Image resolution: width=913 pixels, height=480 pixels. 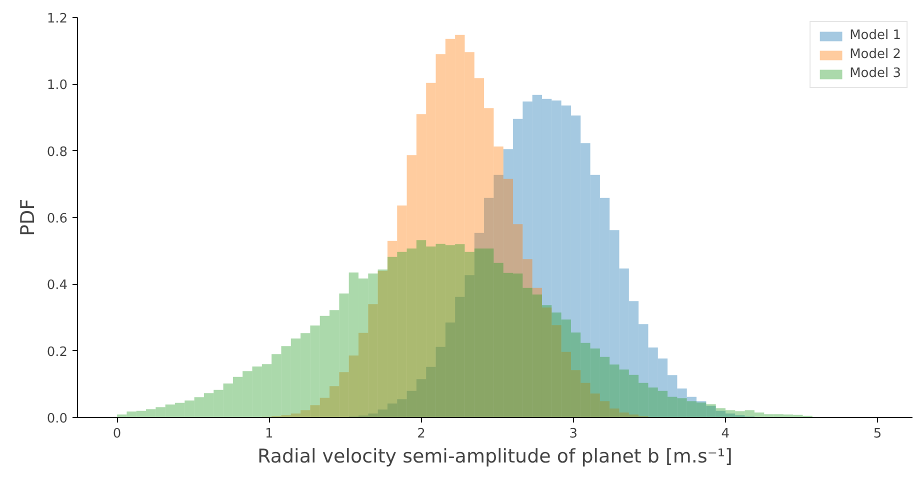 What do you see at coordinates (57, 19) in the screenshot?
I see `y-tick-label: 1.2` at bounding box center [57, 19].